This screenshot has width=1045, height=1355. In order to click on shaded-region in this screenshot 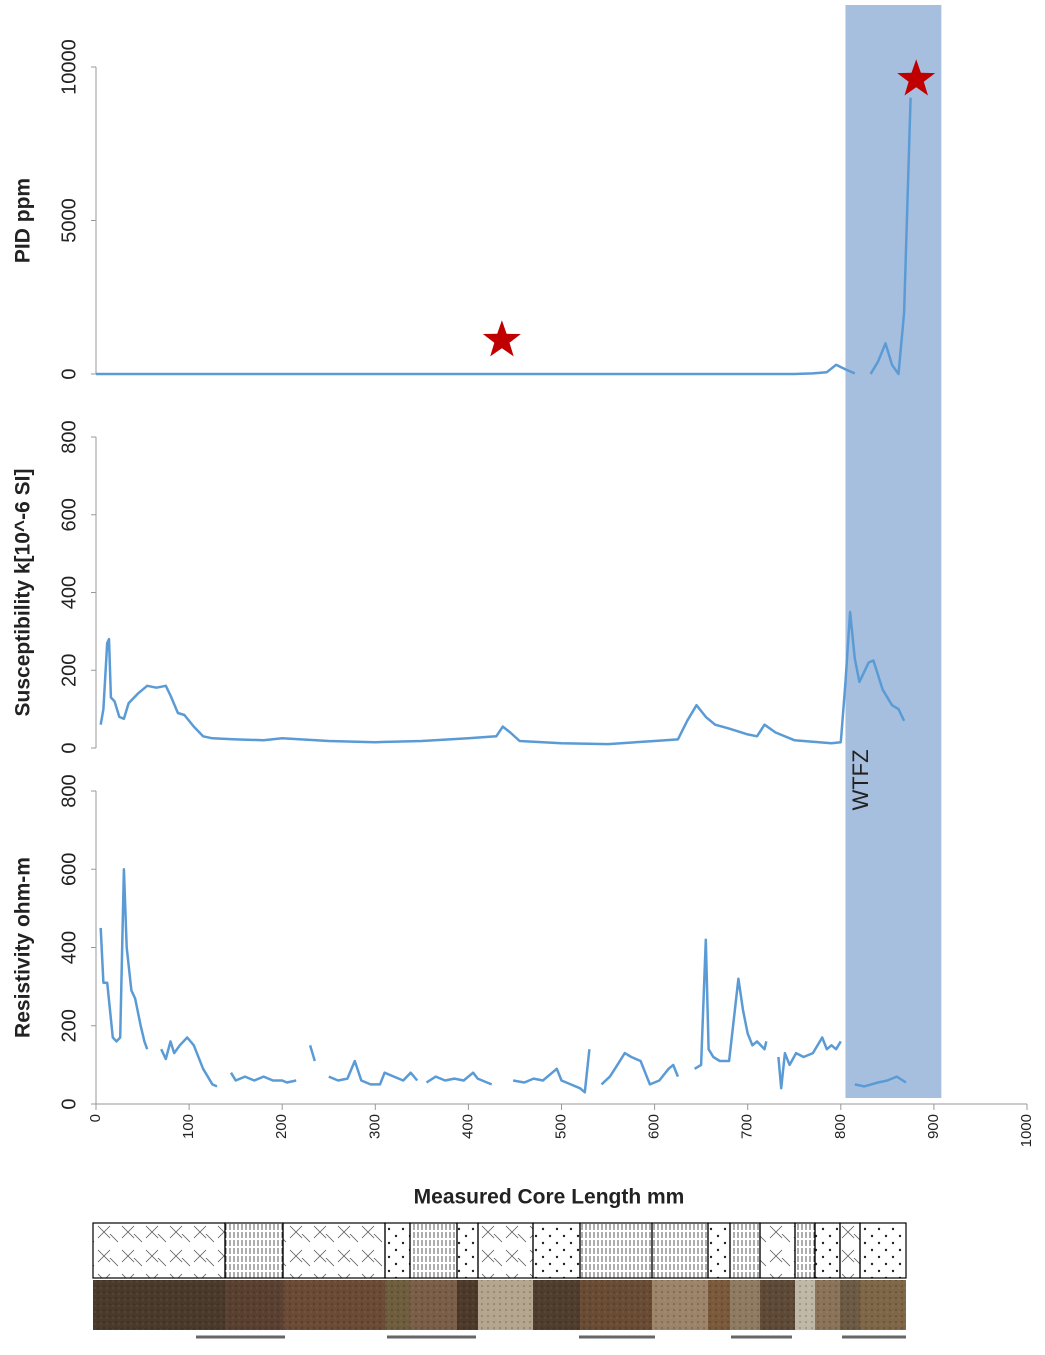, I will do `click(893, 551)`.